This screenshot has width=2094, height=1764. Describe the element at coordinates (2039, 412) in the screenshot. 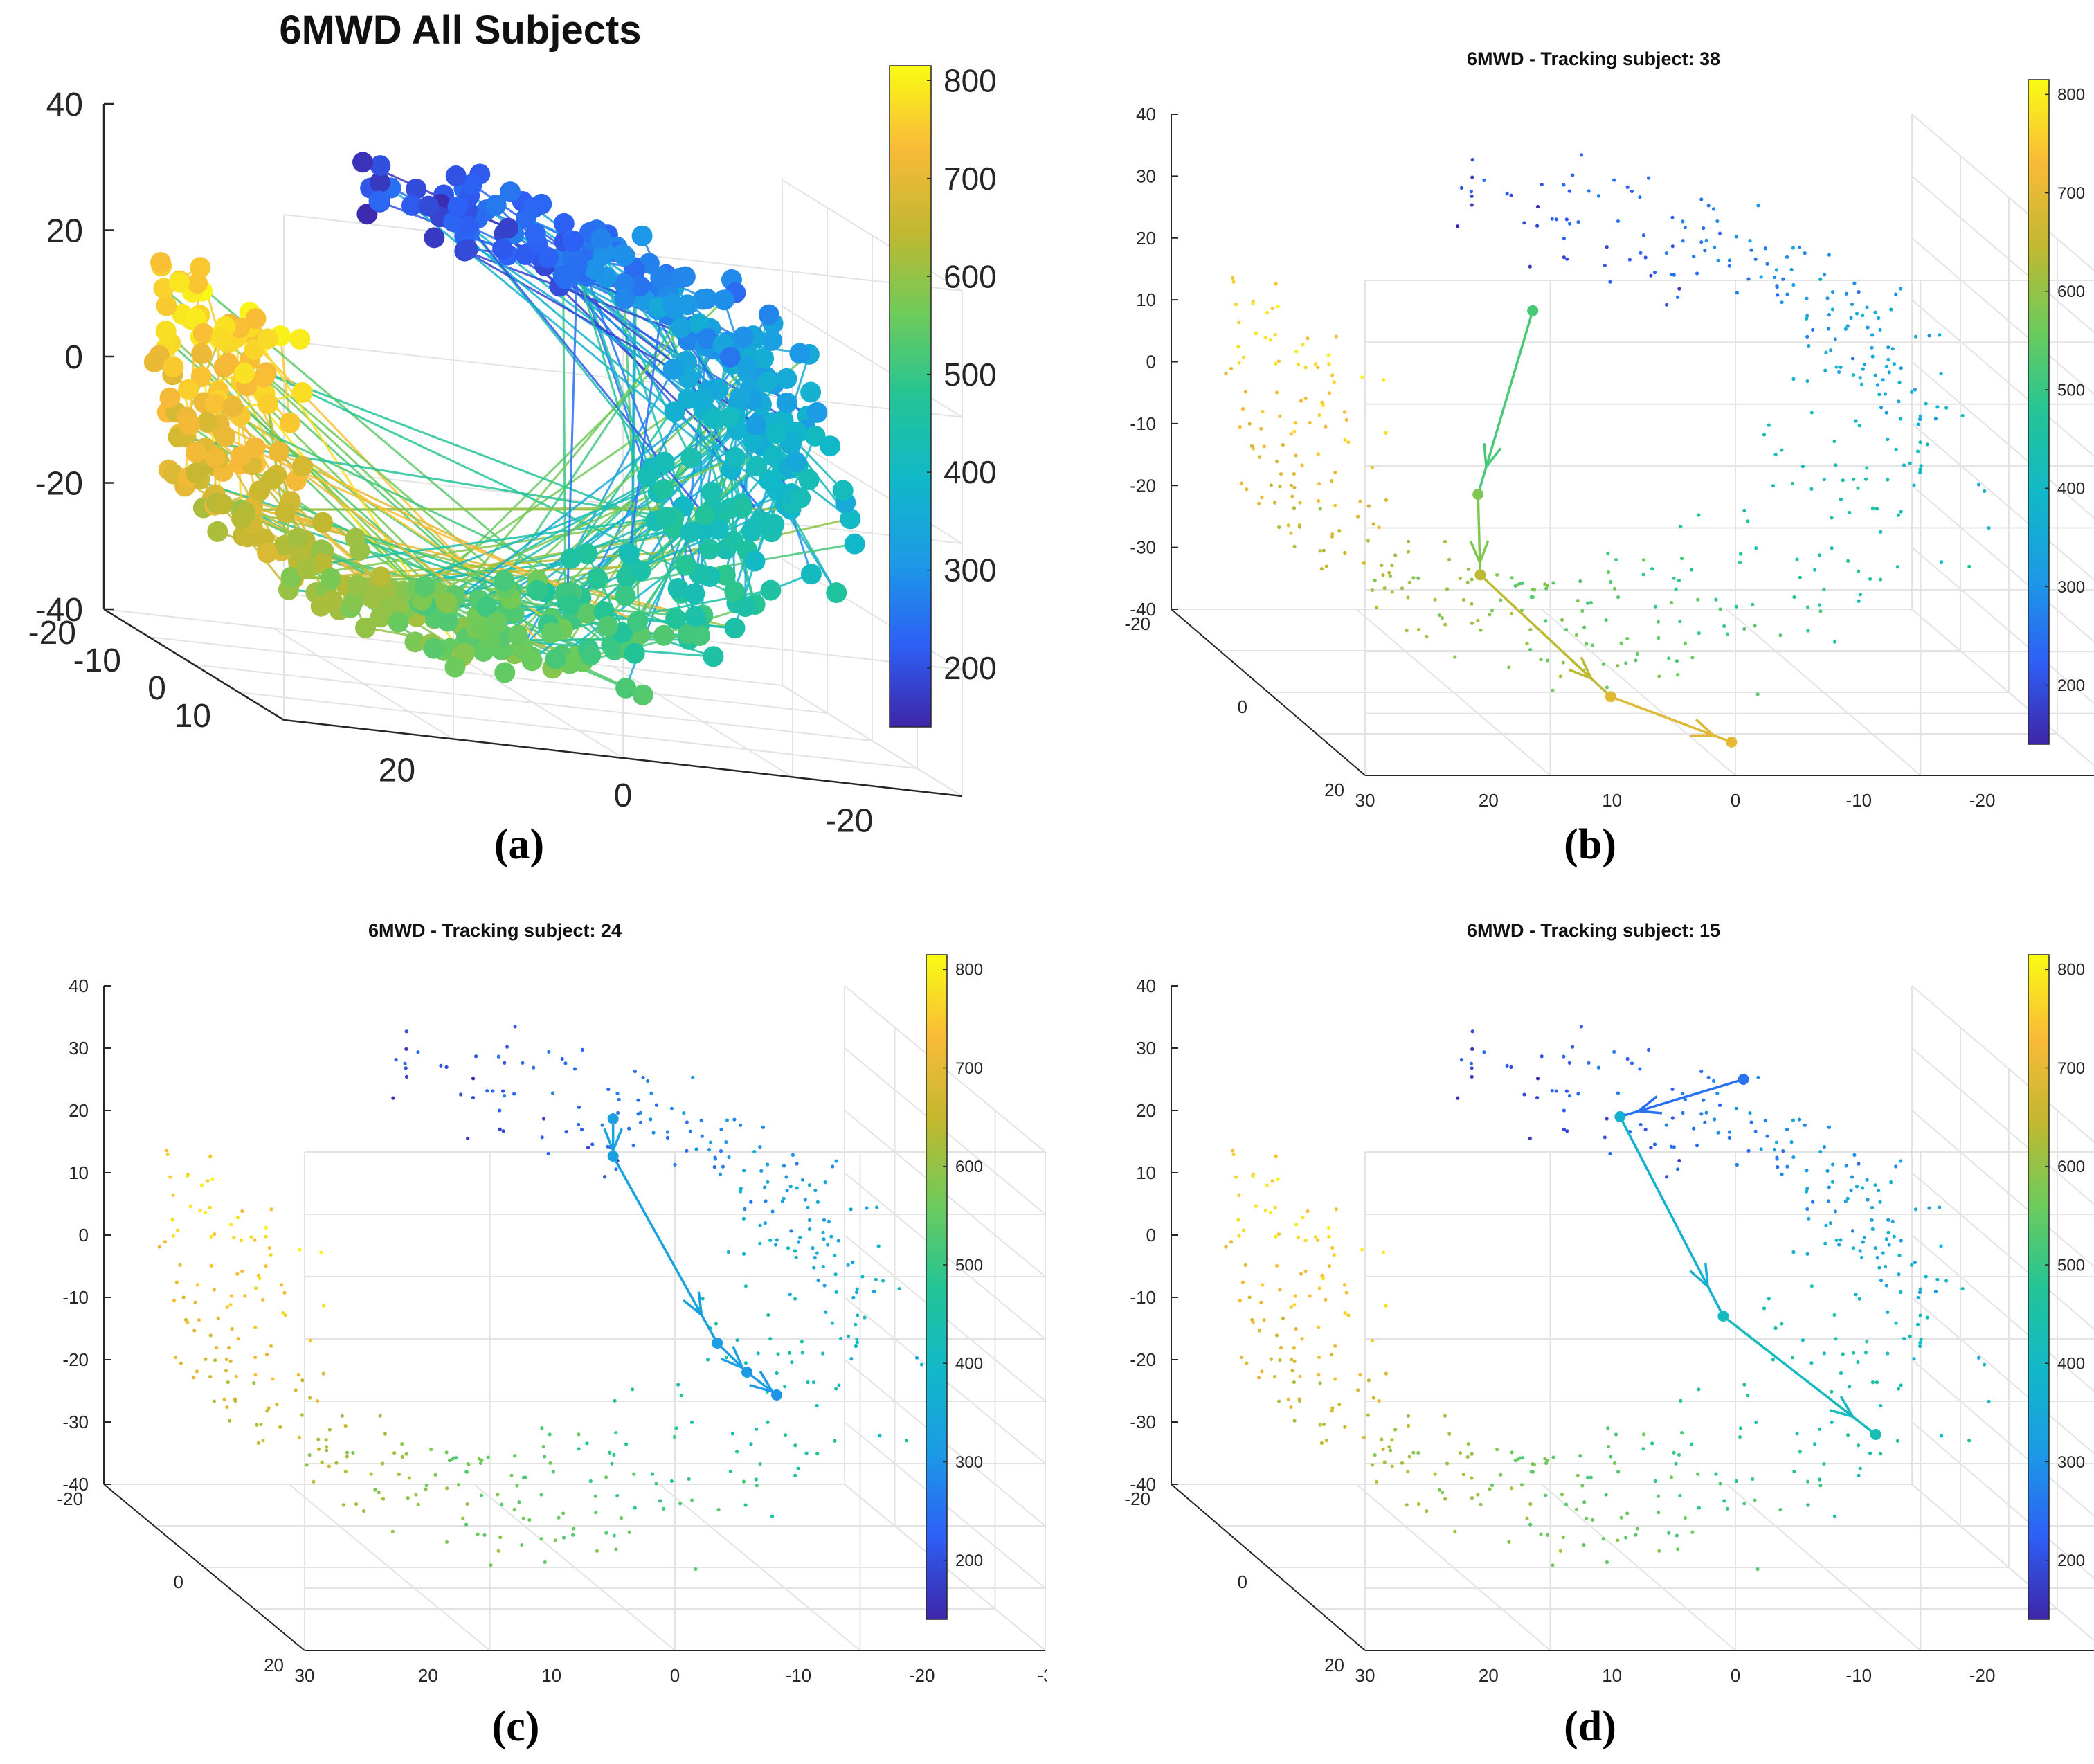

I see `colorbar-gradient` at that location.